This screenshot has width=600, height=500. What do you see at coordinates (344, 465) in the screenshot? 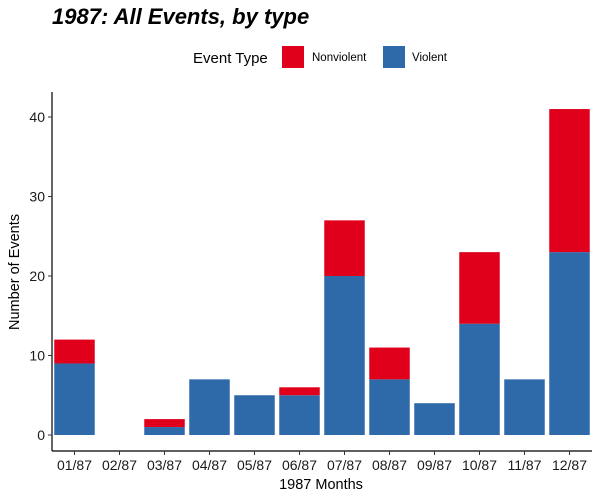
I see `x-tick-label: 07/87` at bounding box center [344, 465].